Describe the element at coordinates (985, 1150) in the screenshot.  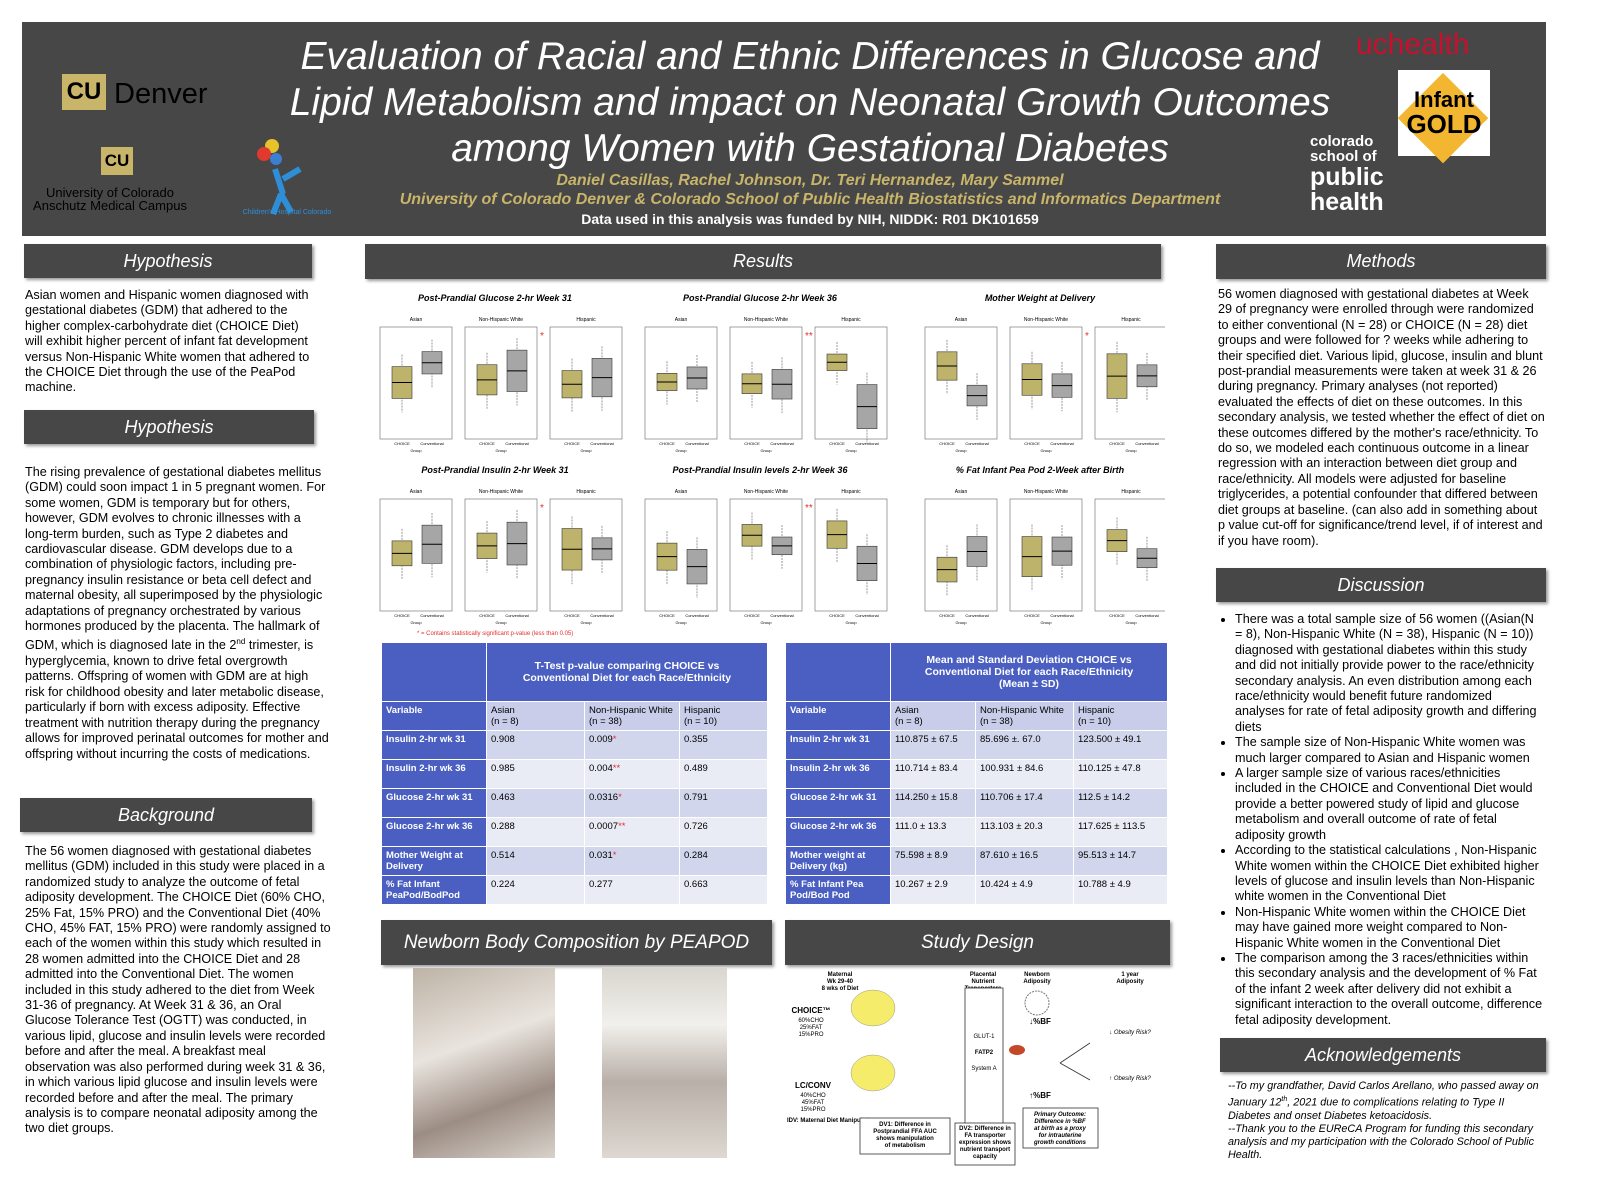
I see `design-label: nutrient transport` at that location.